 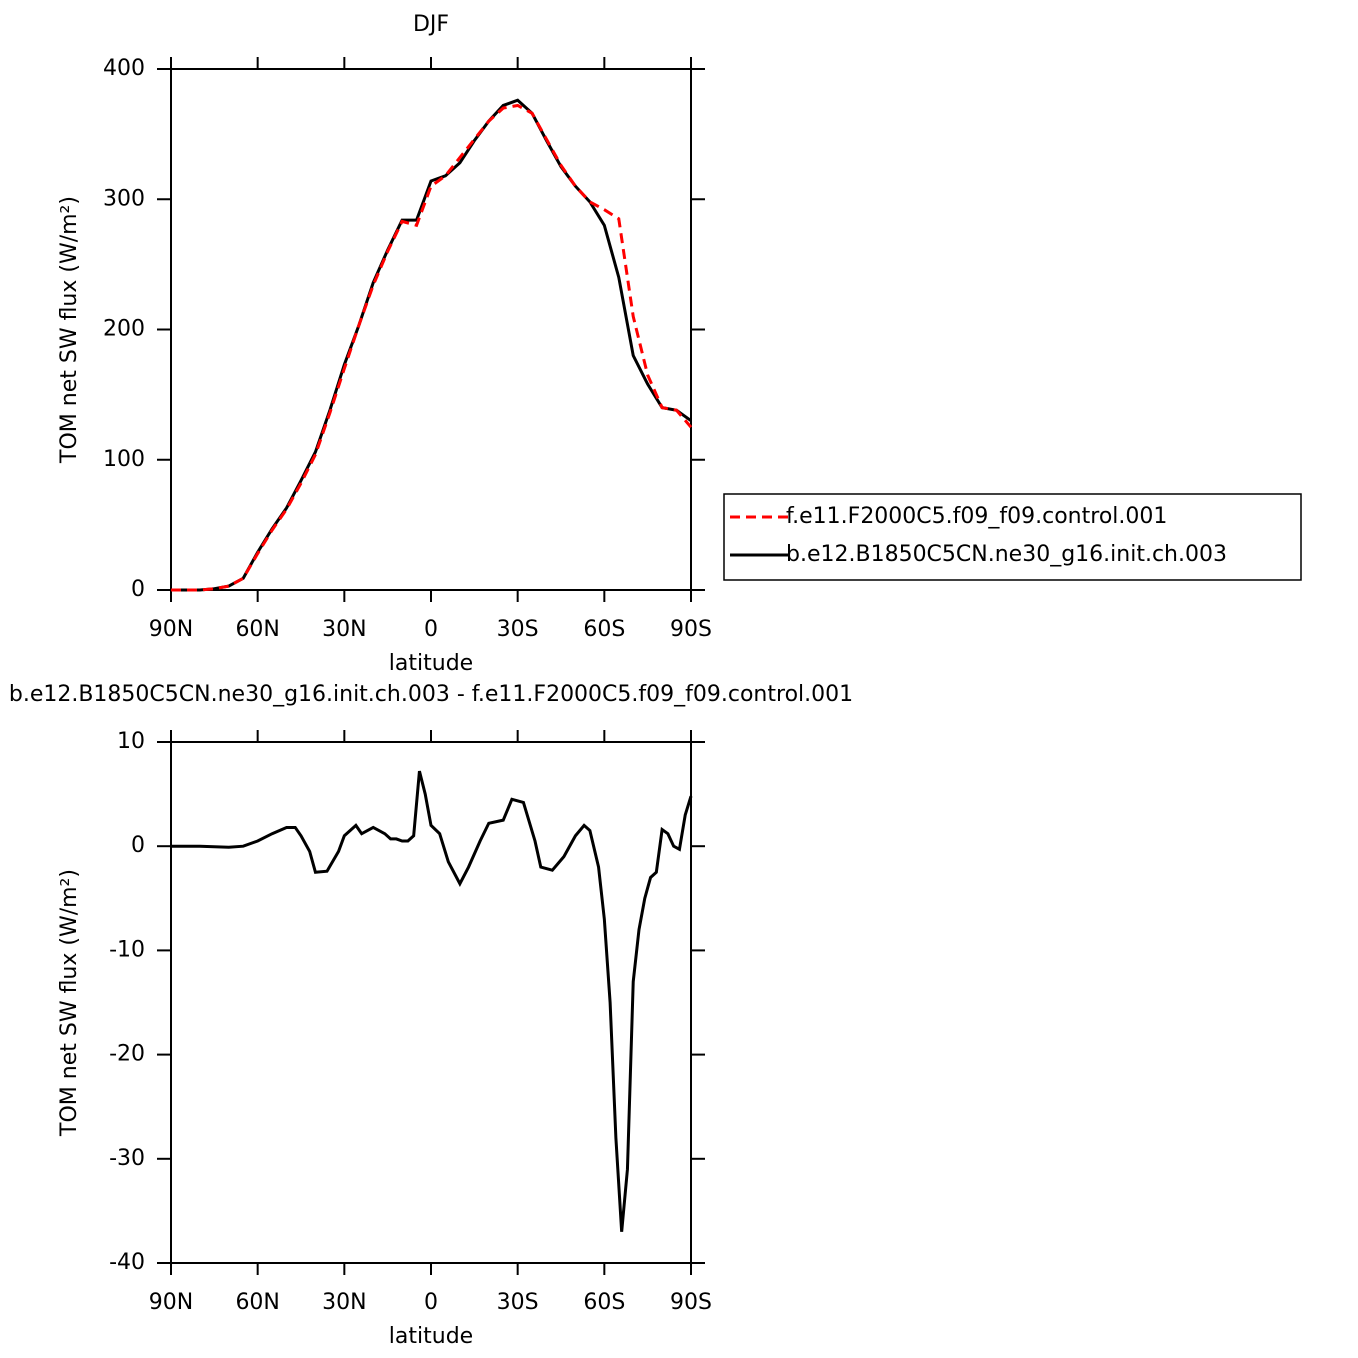 What do you see at coordinates (431, 24) in the screenshot?
I see `chart-title: DJF` at bounding box center [431, 24].